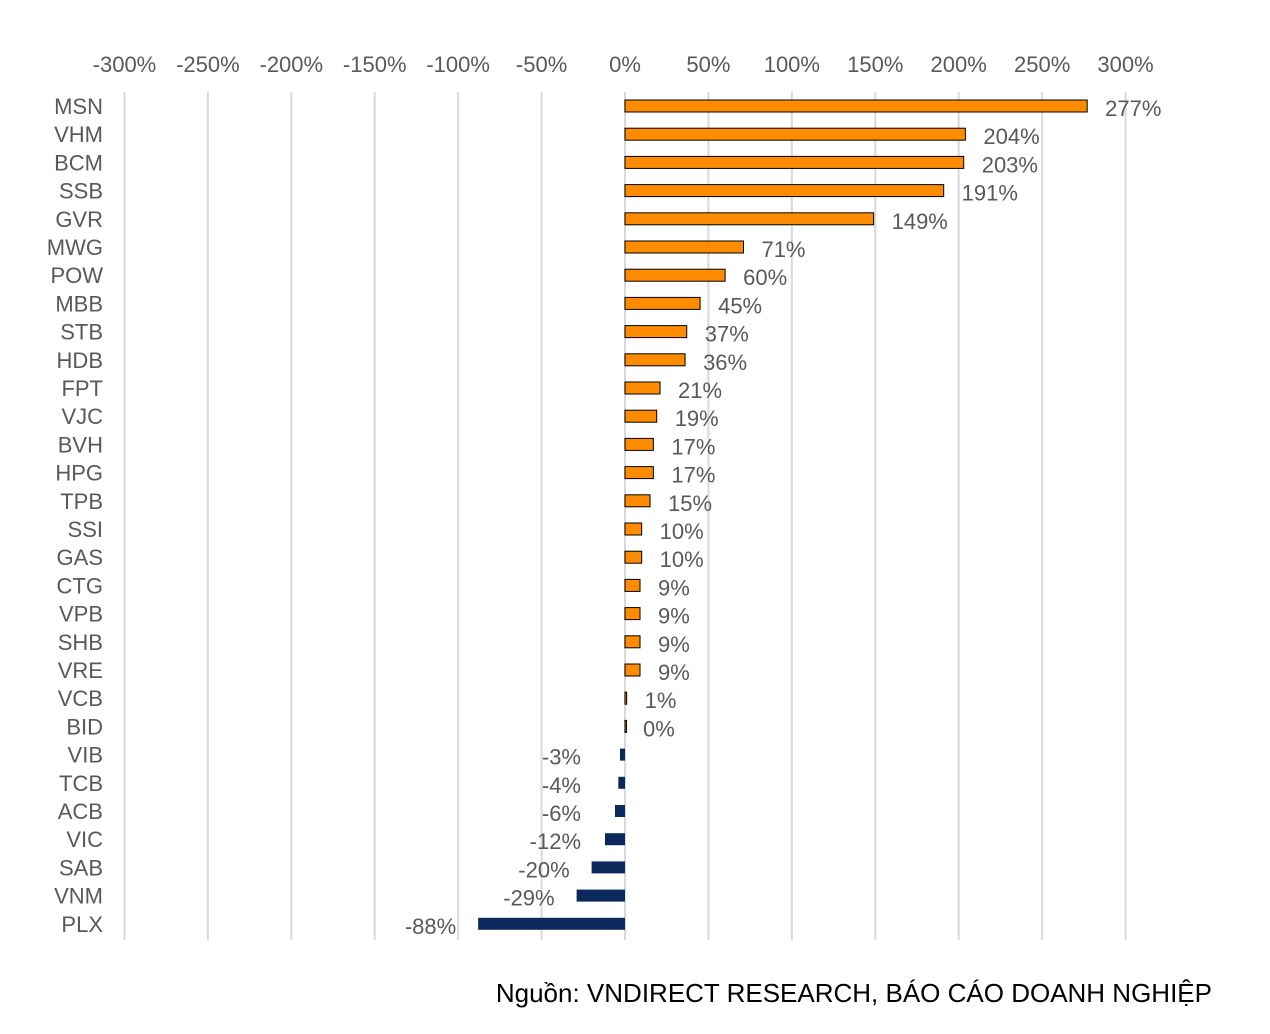  Describe the element at coordinates (85, 755) in the screenshot. I see `category-label: VIB` at that location.